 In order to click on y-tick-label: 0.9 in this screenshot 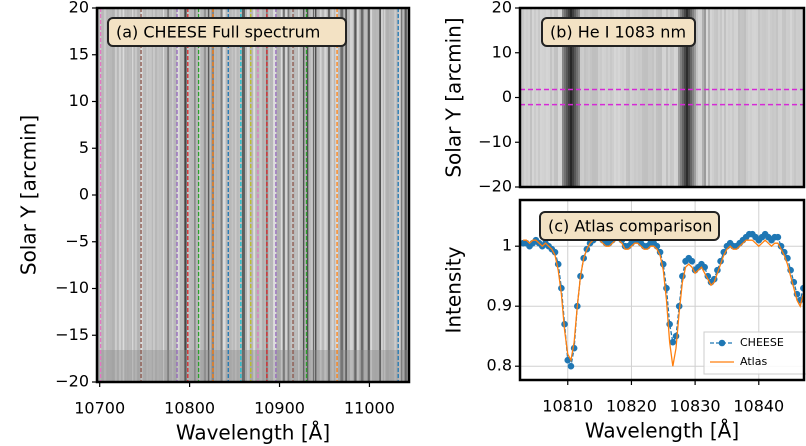, I will do `click(499, 305)`.